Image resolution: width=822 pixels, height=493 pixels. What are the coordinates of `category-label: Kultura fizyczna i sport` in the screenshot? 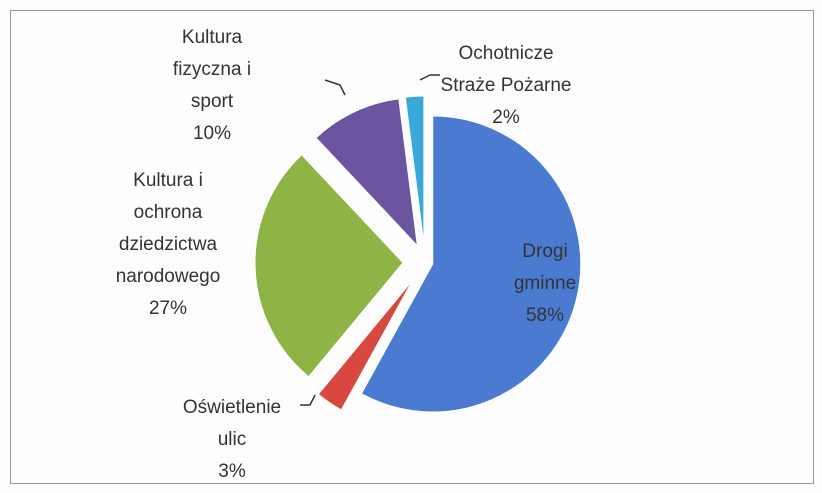 It's located at (212, 69).